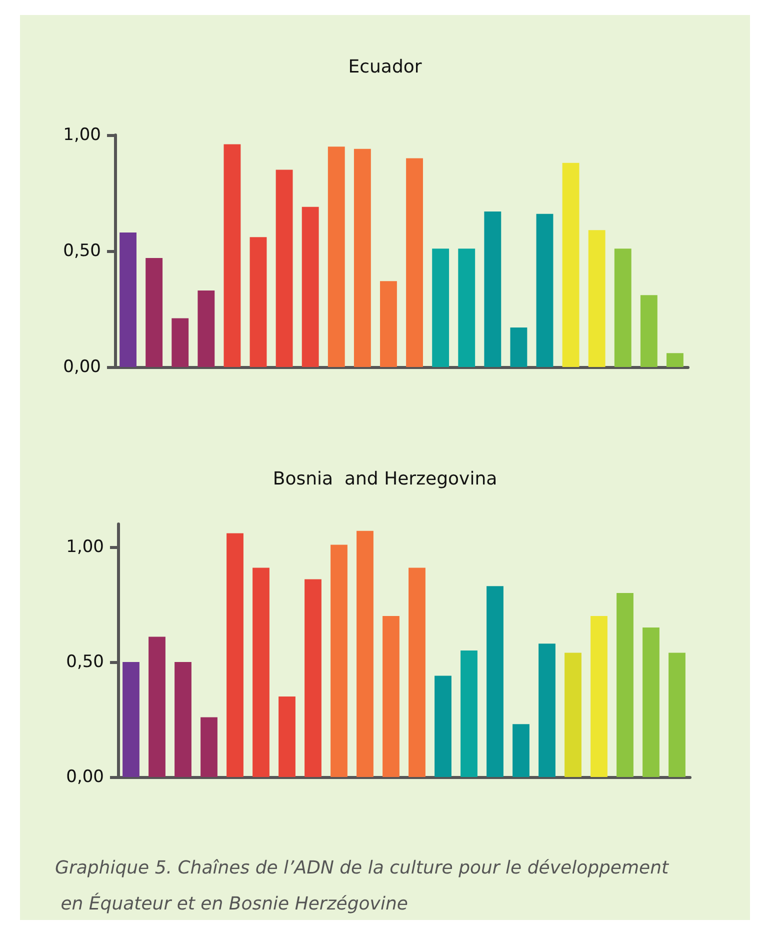  Describe the element at coordinates (362, 886) in the screenshot. I see `text: Graphique 5. Chaînes de l’ADN de la culture pour le développement en Équateur et en Bosnie Herzégovine` at that location.